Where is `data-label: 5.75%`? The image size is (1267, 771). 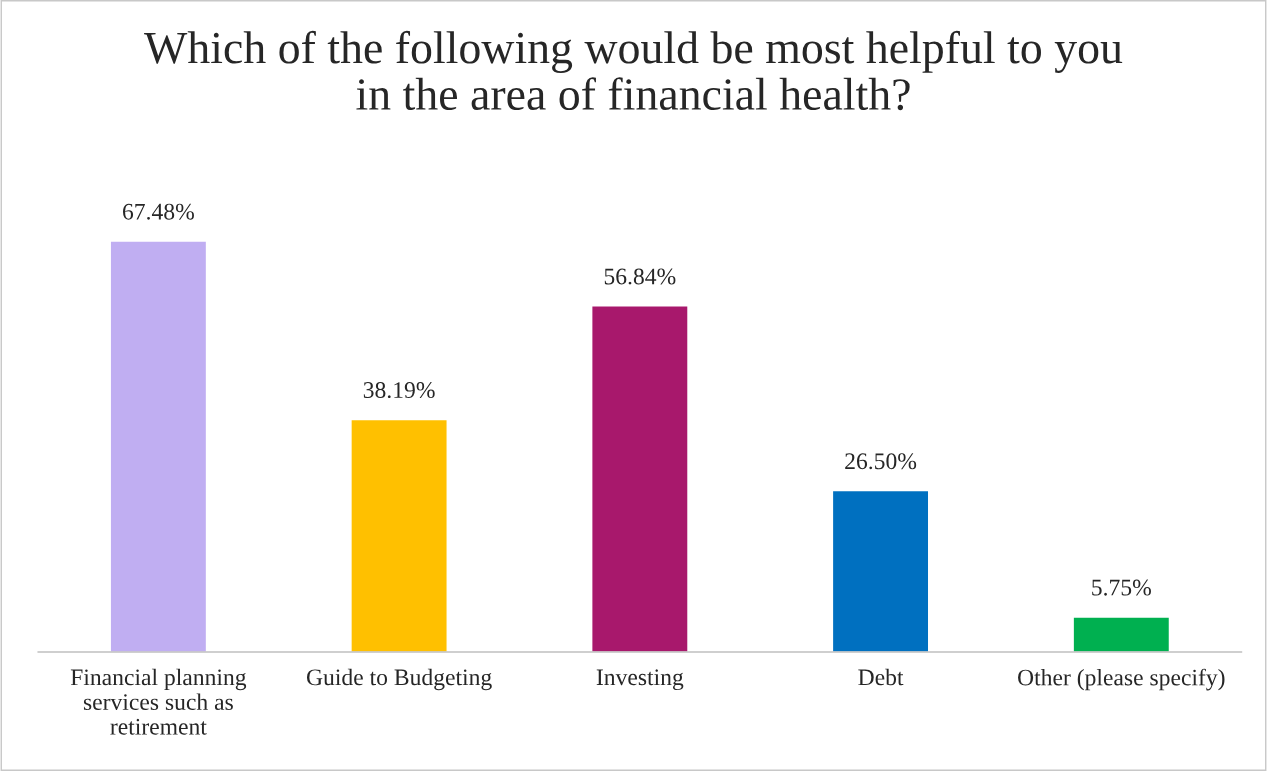
data-label: 5.75% is located at coordinates (1121, 587).